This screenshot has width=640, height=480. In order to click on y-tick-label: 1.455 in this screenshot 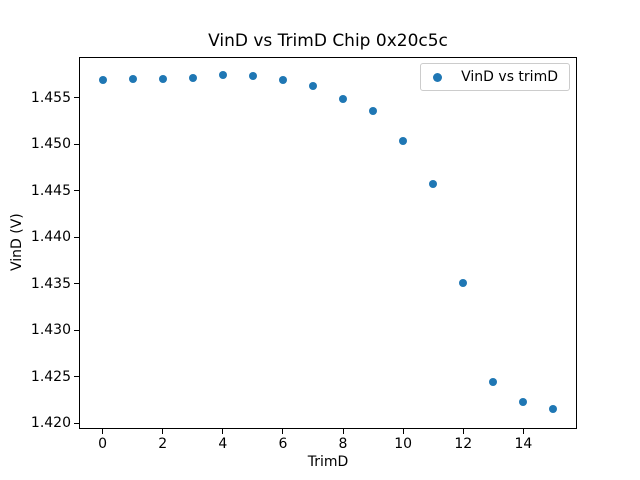, I will do `click(50, 97)`.